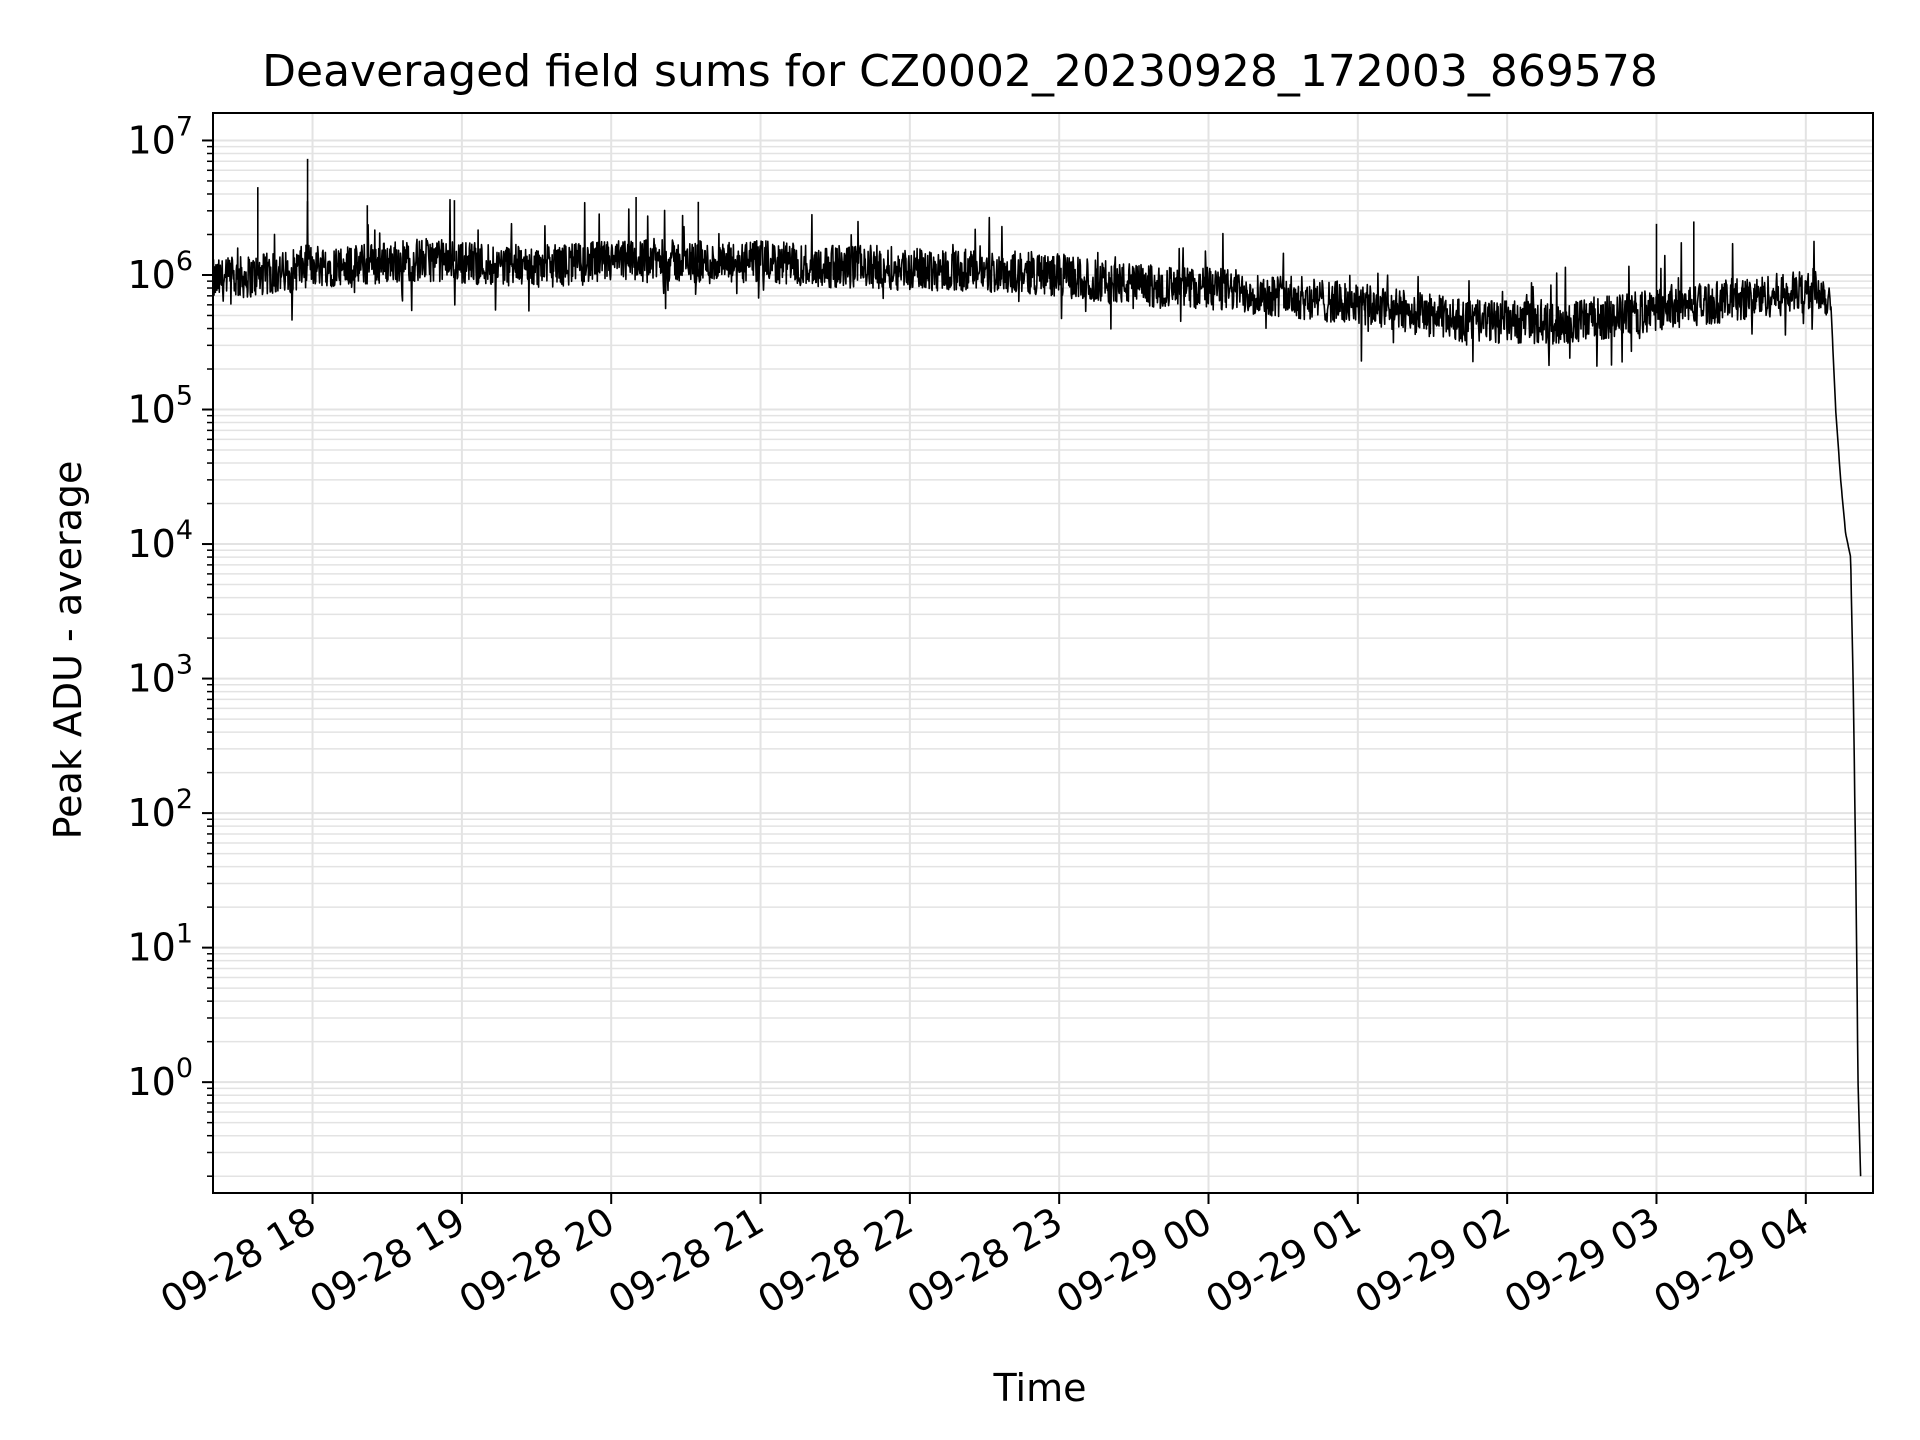 The width and height of the screenshot is (1920, 1440). What do you see at coordinates (387, 1261) in the screenshot?
I see `x-tick-label: 09-28 19` at bounding box center [387, 1261].